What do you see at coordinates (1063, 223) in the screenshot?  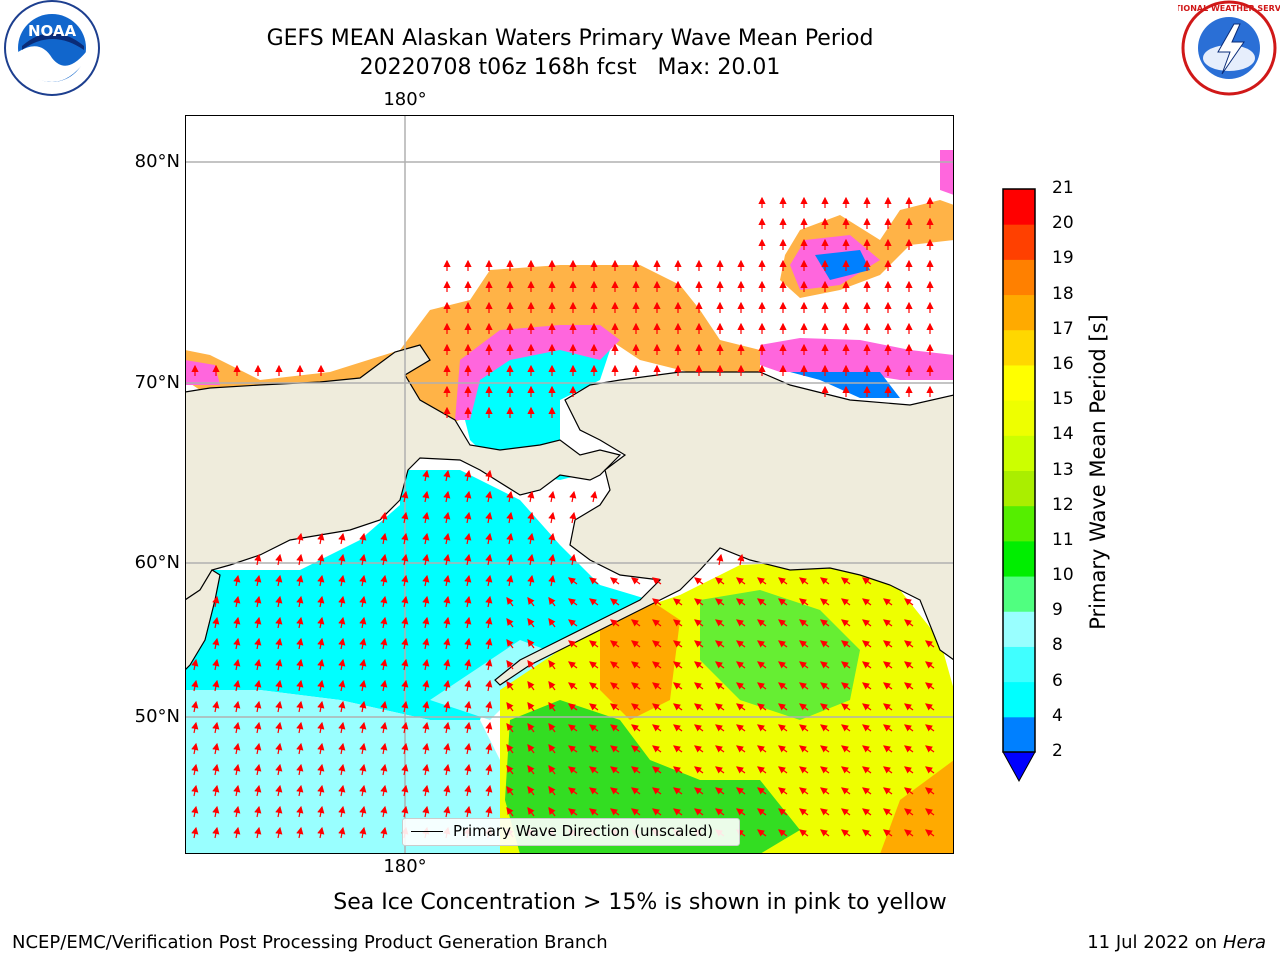 I see `colorbar-tick-label: 20` at bounding box center [1063, 223].